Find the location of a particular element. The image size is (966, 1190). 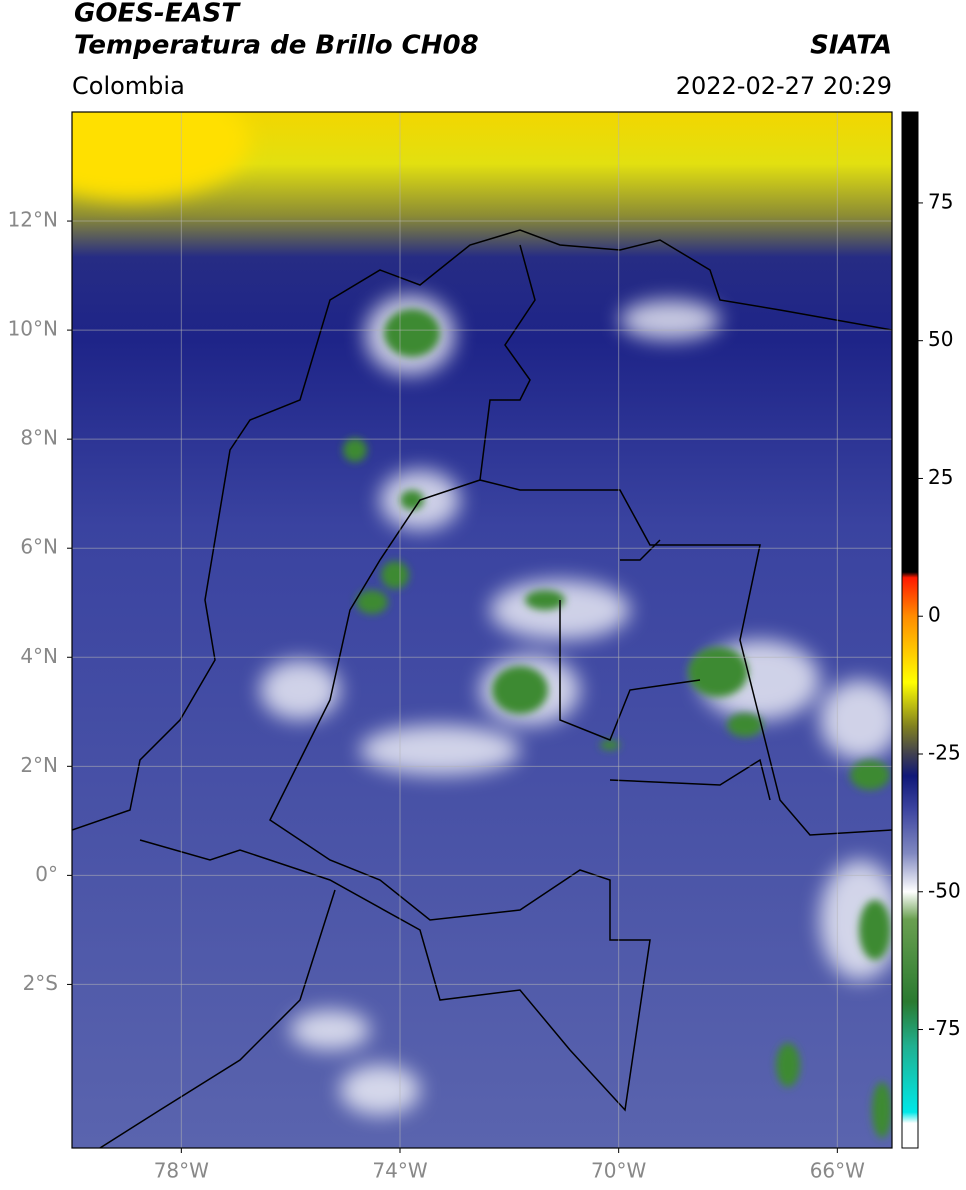

subtitle: Temperatura de Brillo CH08 is located at coordinates (276, 46).